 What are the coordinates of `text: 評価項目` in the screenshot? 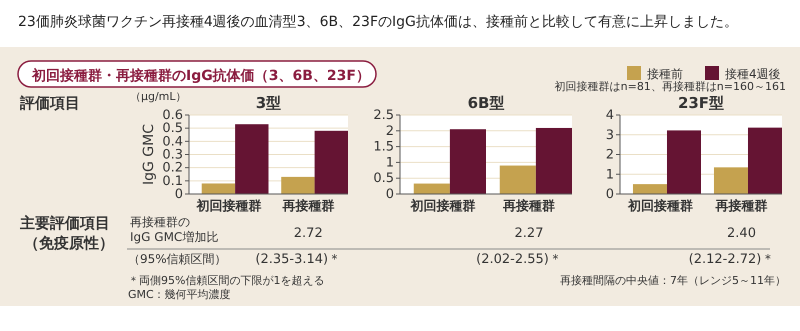 It's located at (49, 103).